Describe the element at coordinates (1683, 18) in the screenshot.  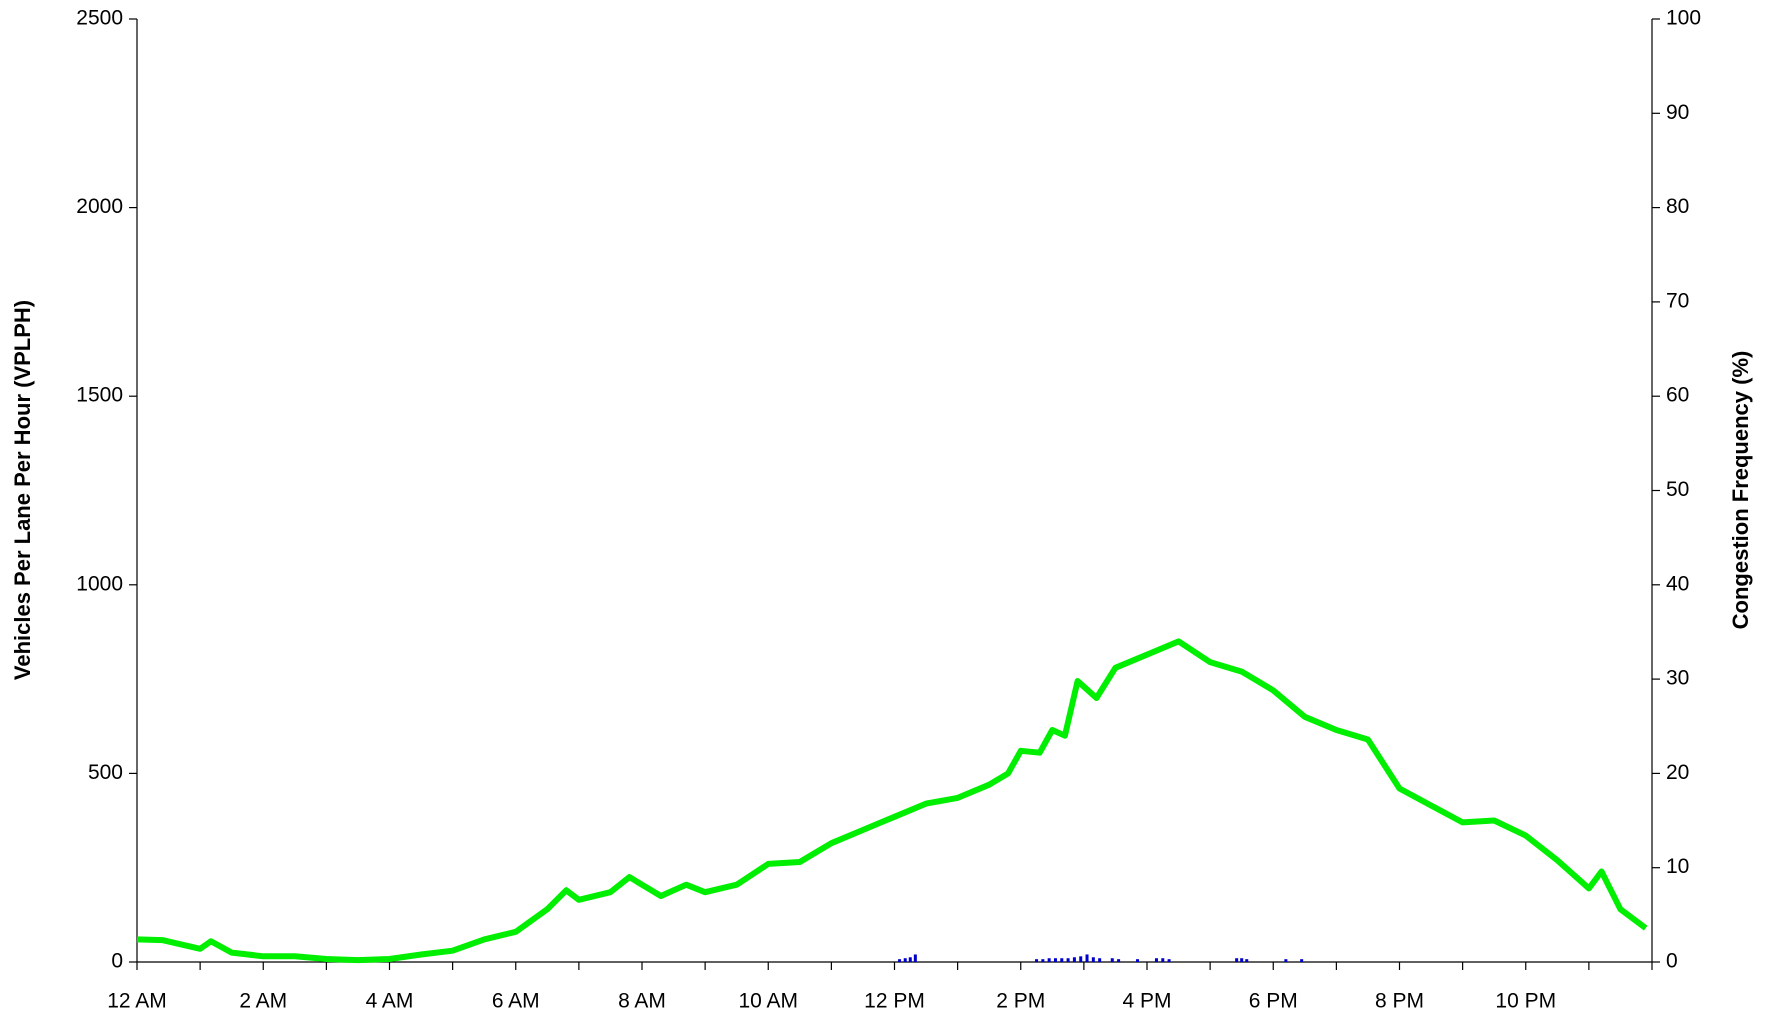
I see `y2-tick-label: 100` at that location.